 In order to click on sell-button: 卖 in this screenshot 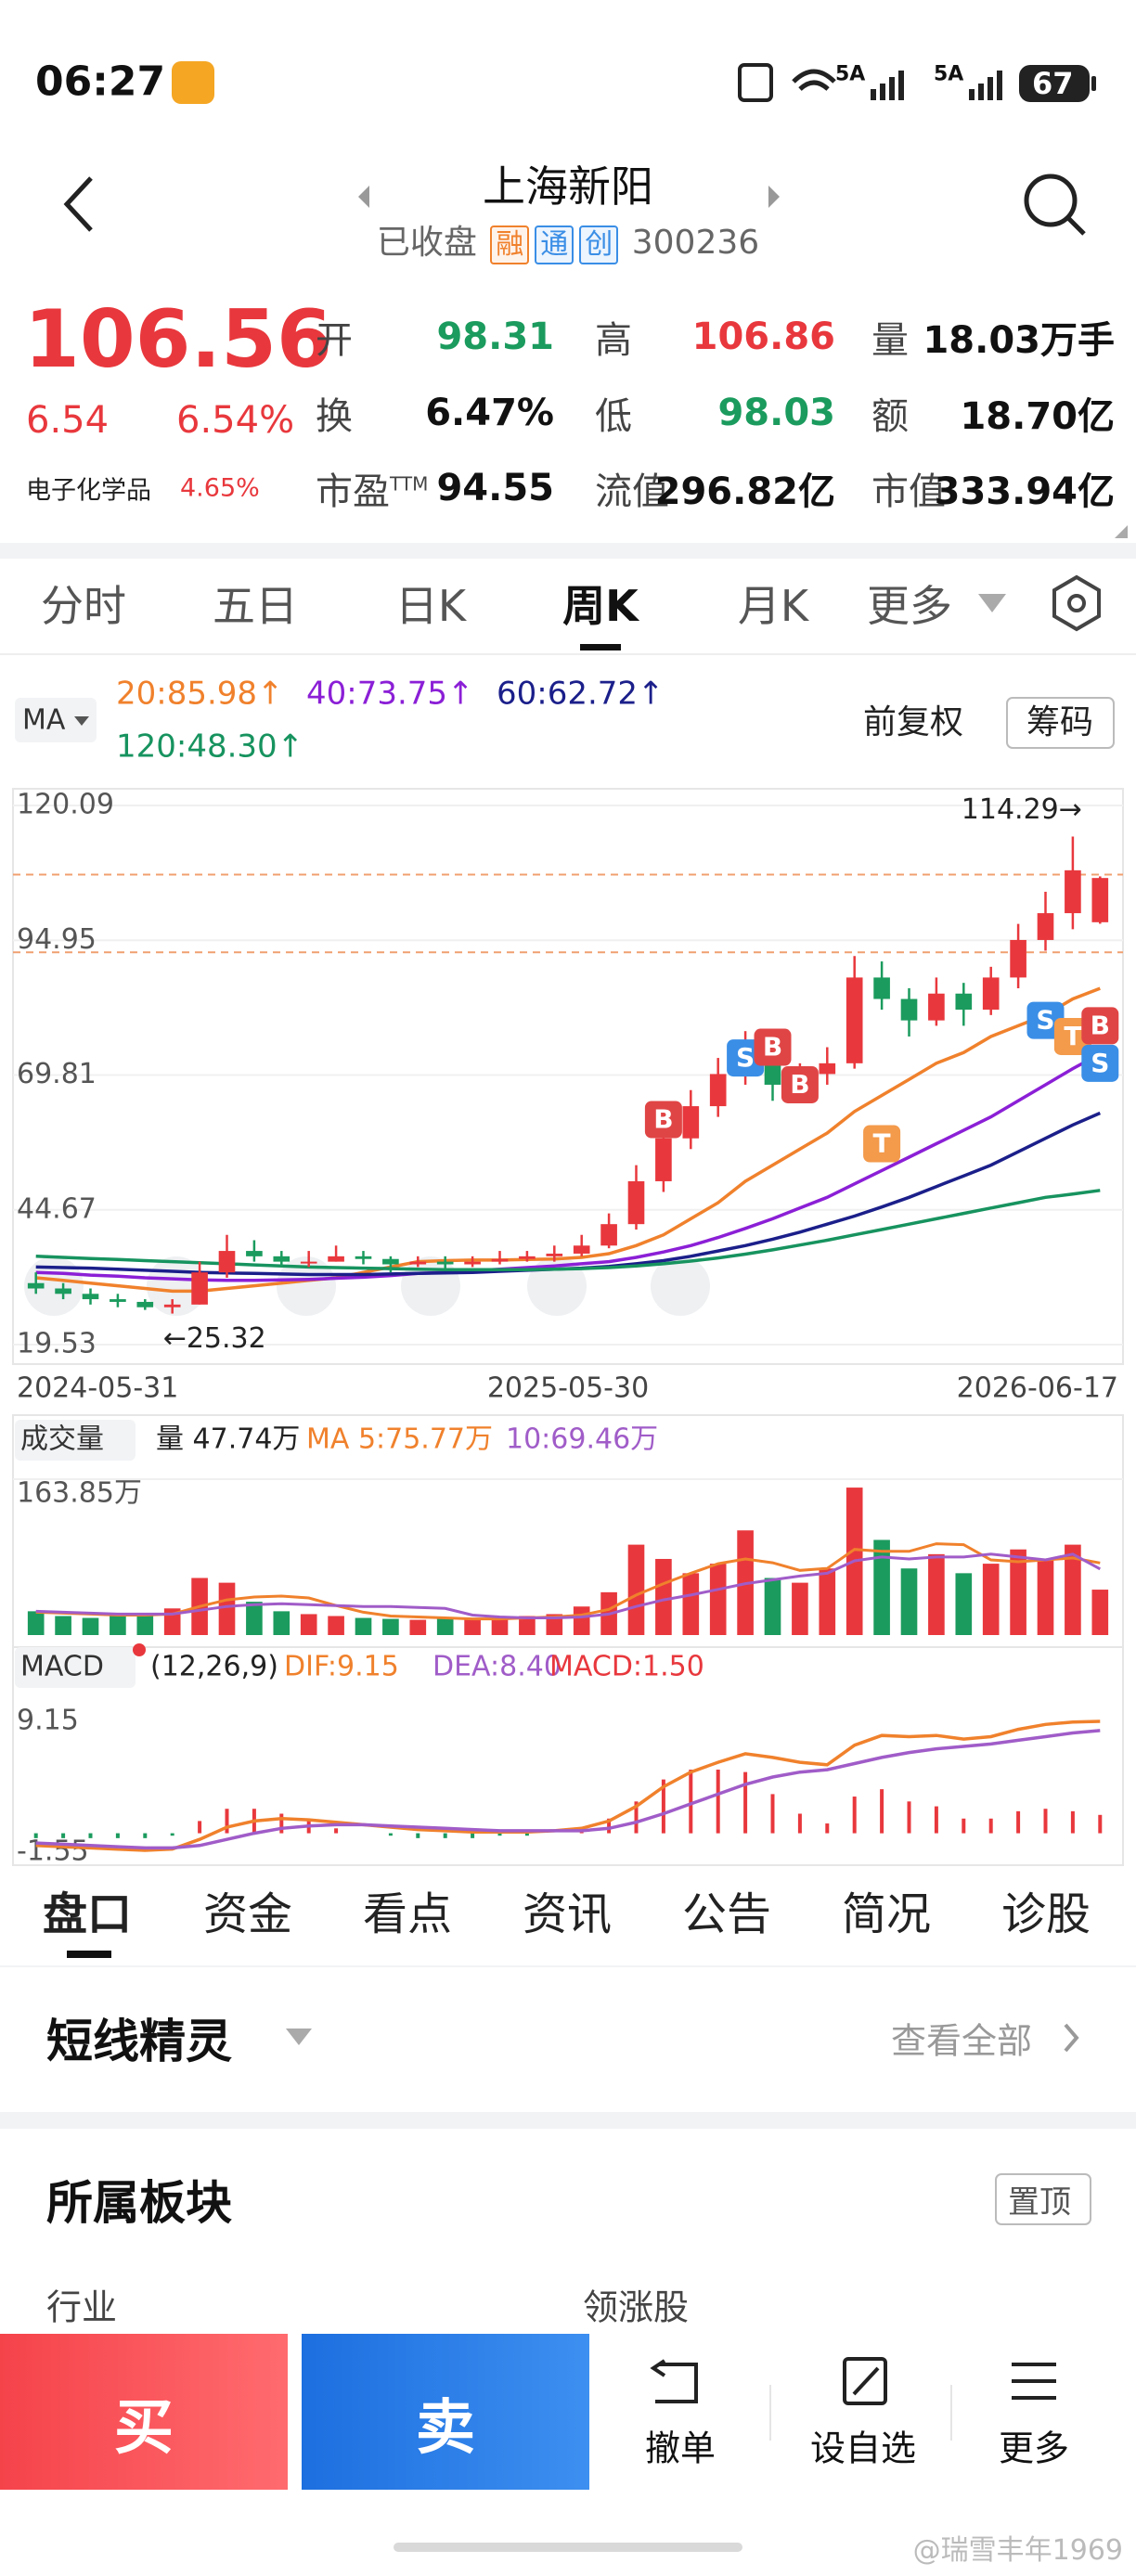, I will do `click(445, 2428)`.